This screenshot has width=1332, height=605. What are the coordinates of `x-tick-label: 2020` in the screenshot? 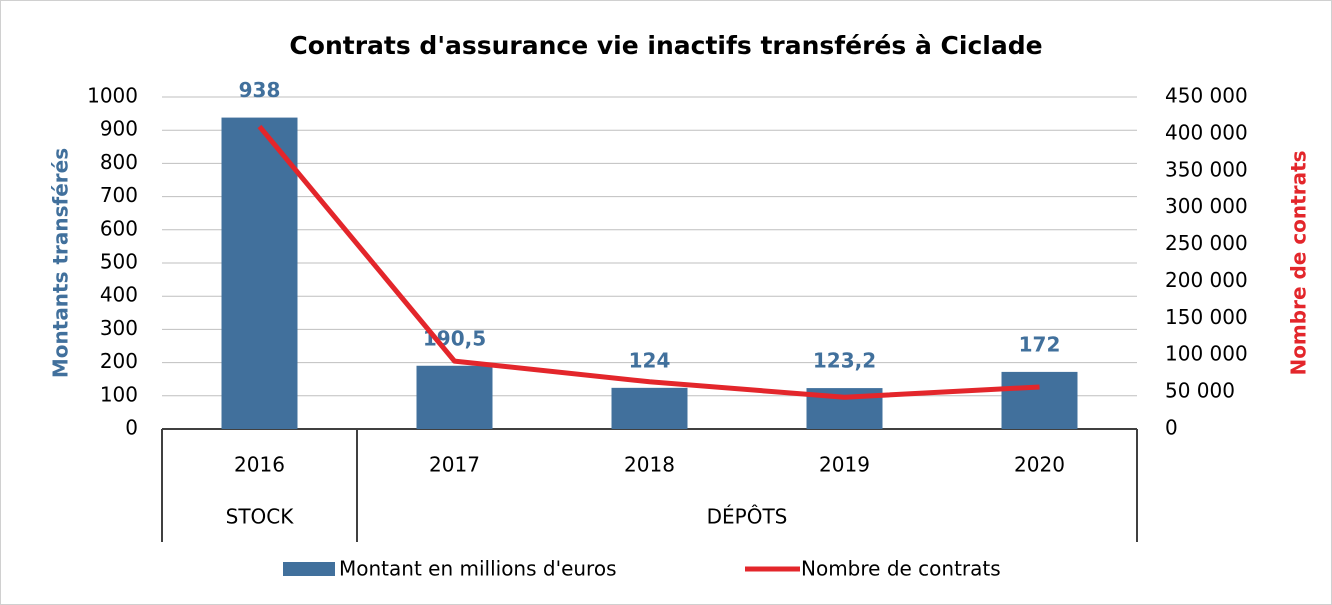 It's located at (1039, 465).